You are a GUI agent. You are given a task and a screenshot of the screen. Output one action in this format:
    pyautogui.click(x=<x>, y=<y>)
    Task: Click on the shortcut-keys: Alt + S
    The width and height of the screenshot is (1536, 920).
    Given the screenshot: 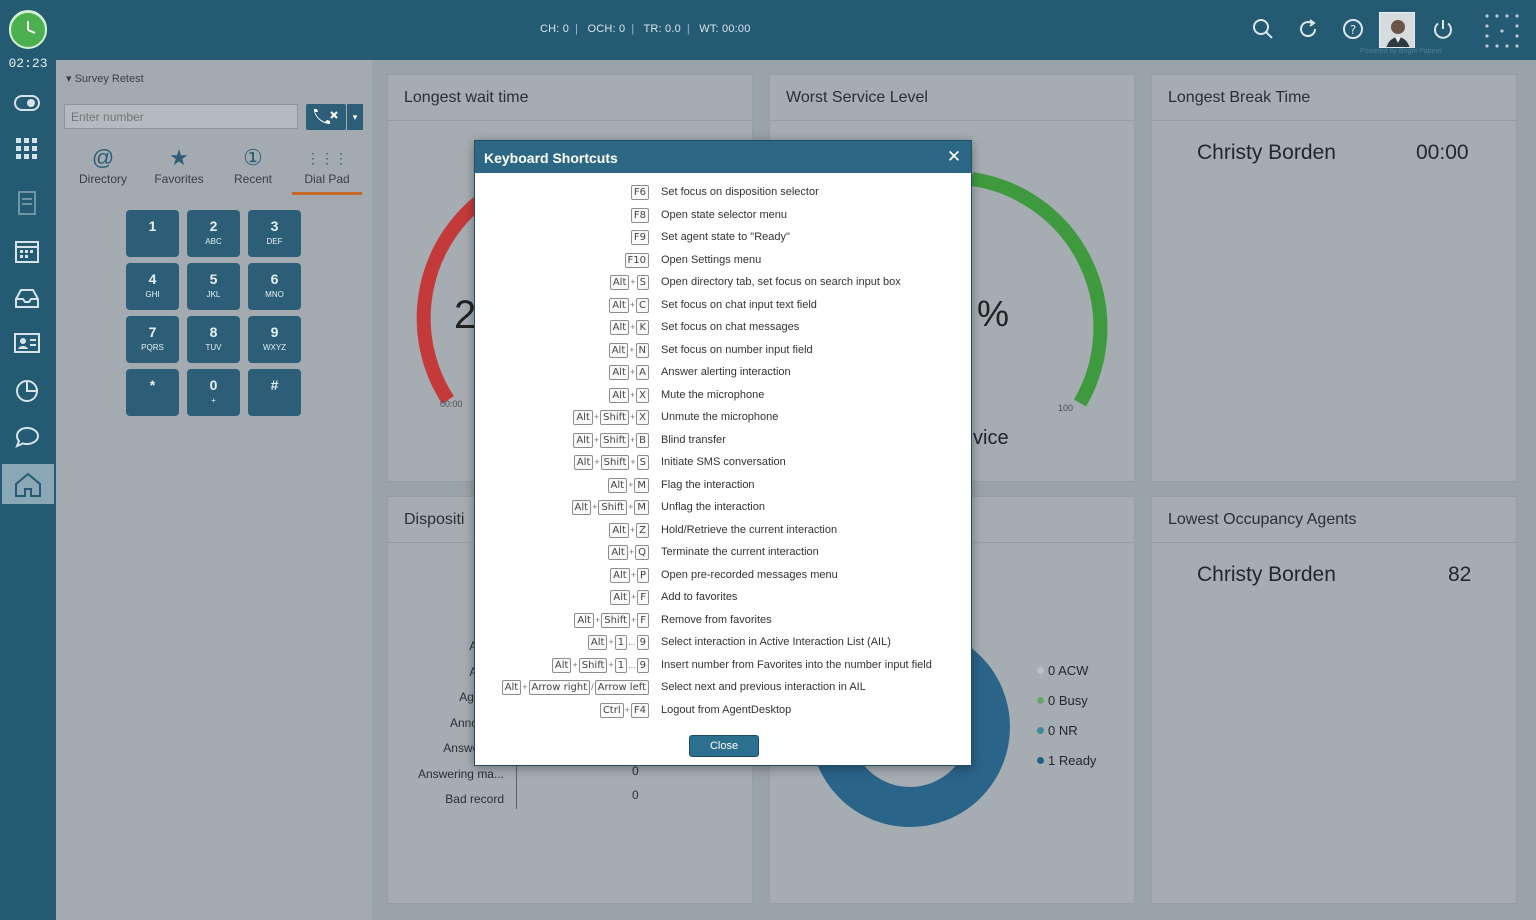 What is the action you would take?
    pyautogui.click(x=629, y=282)
    